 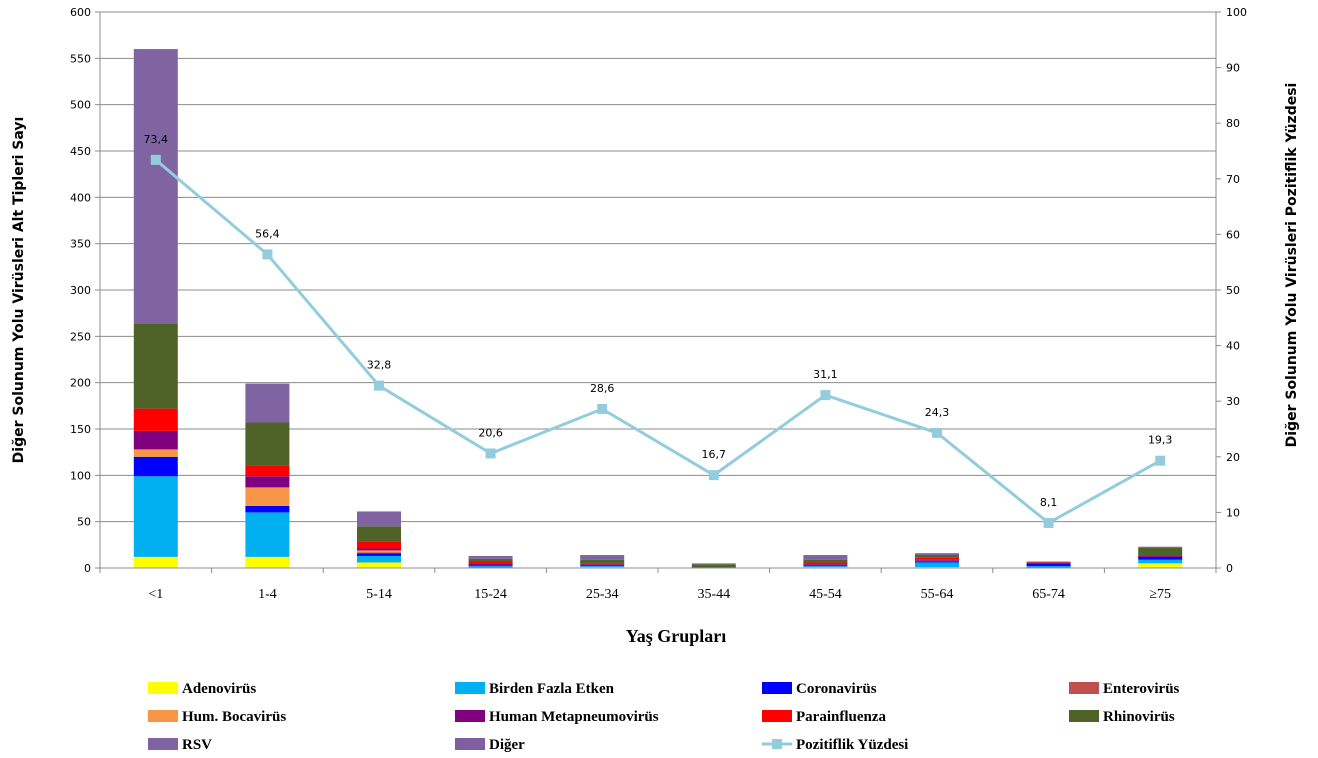 I want to click on legend-entry: Hum. Bocavirüs, so click(x=234, y=717).